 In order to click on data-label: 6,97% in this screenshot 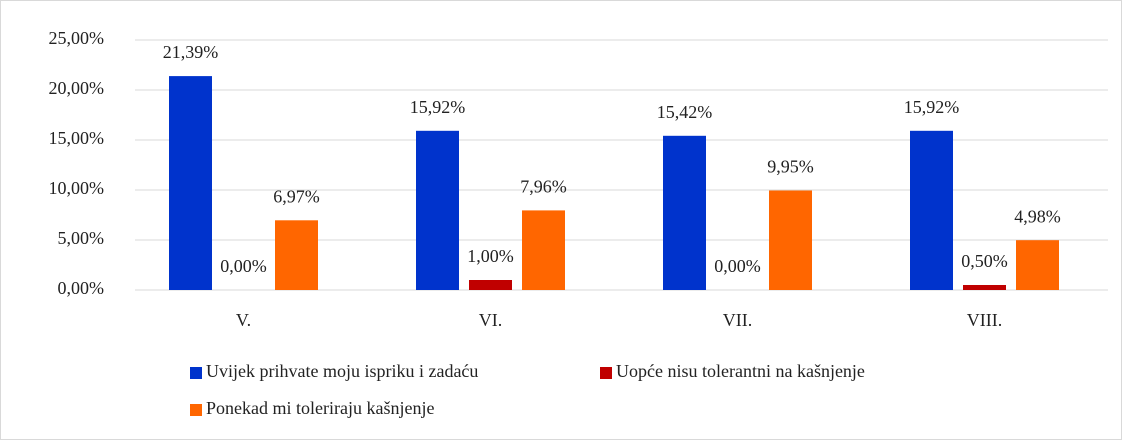, I will do `click(296, 196)`.